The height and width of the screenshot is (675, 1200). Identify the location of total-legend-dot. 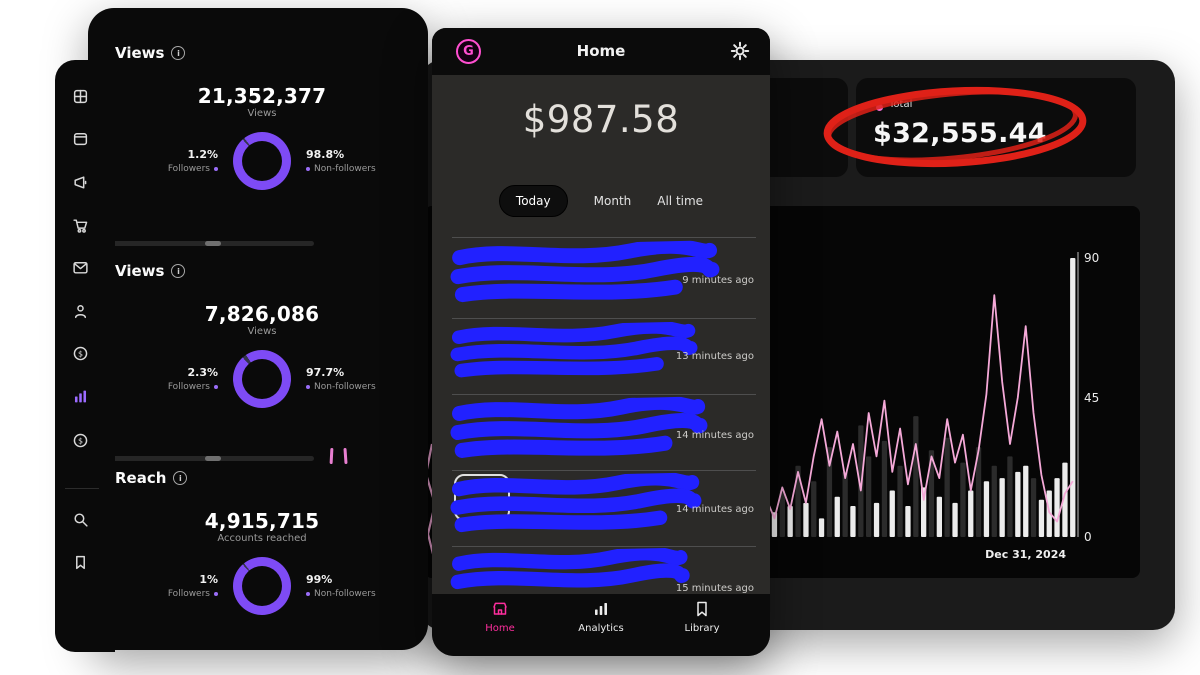
(879, 107).